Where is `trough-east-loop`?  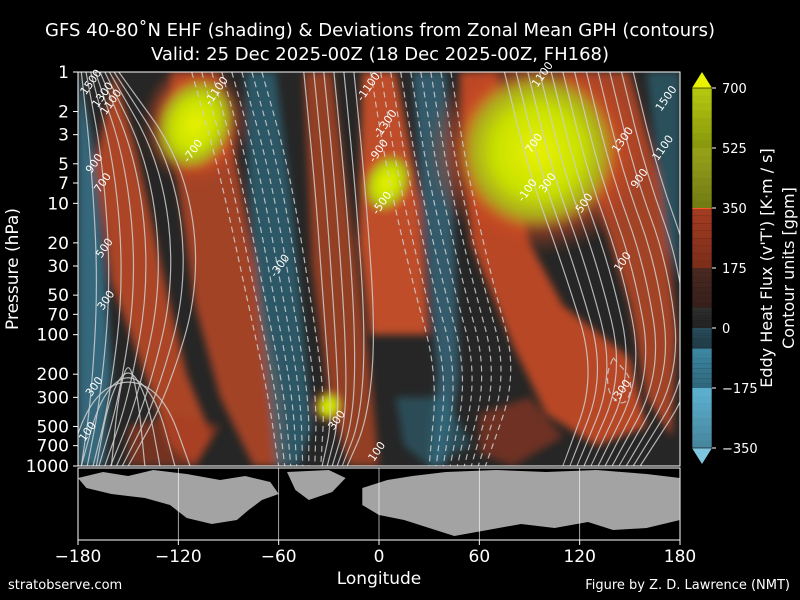 trough-east-loop is located at coordinates (619, 380).